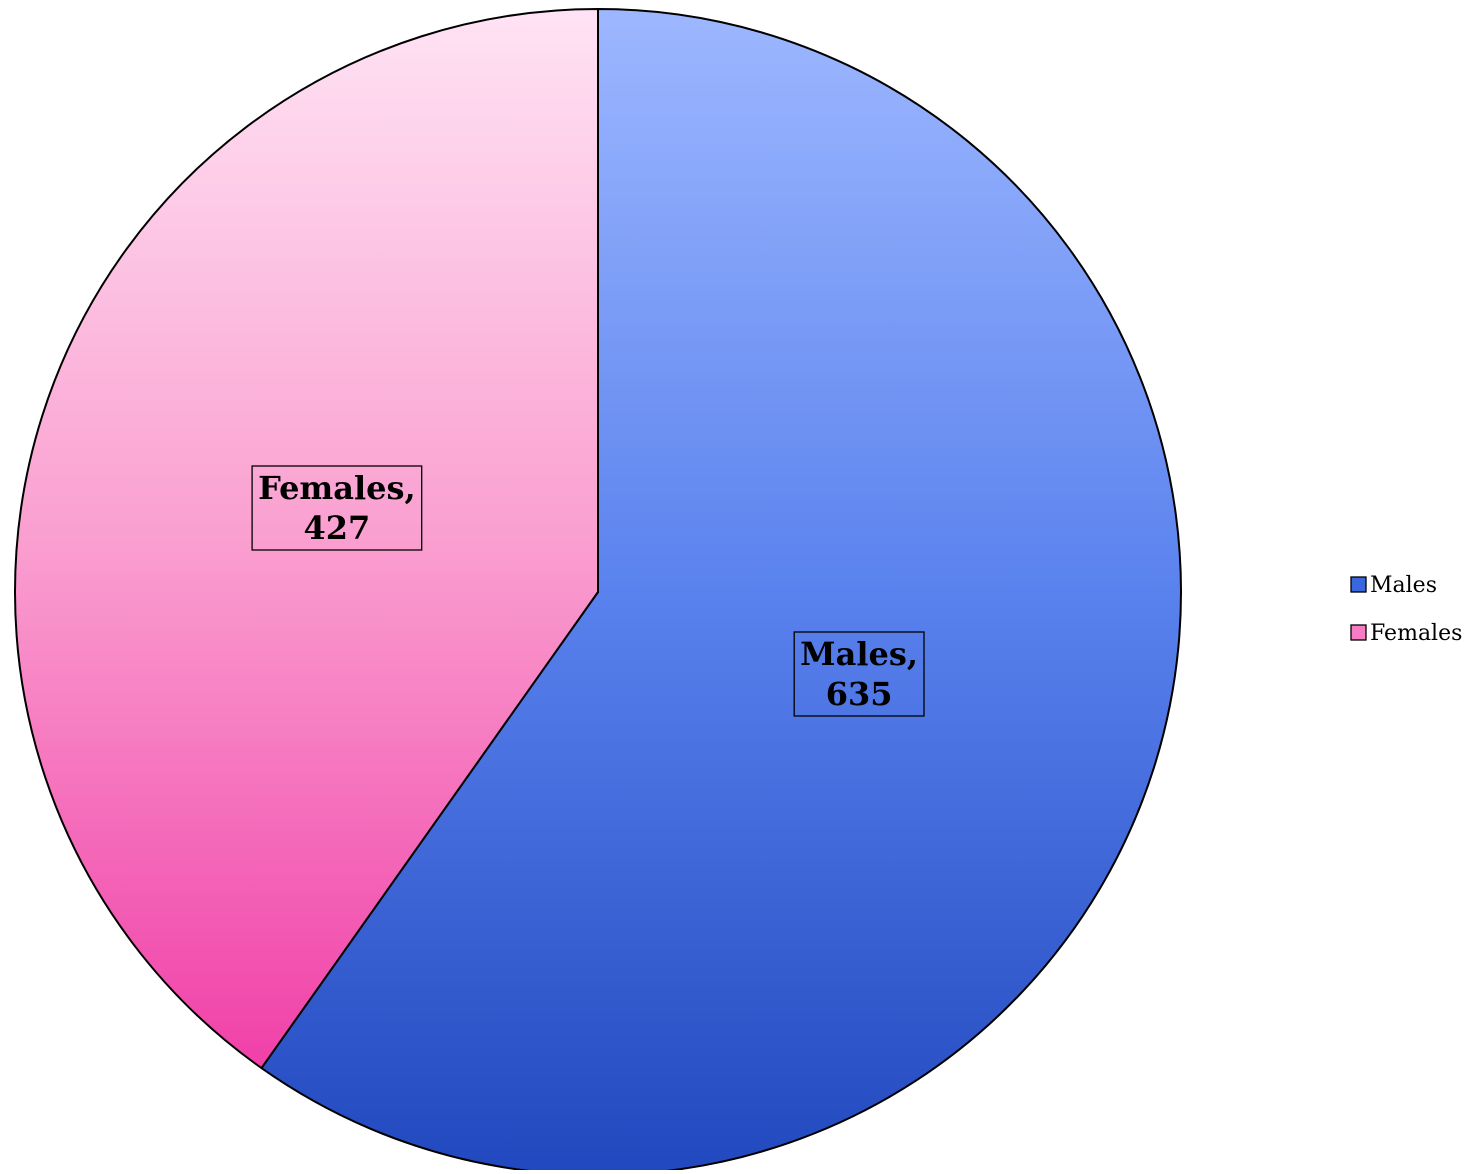 The image size is (1480, 1174). I want to click on data-label-box-females, so click(337, 508).